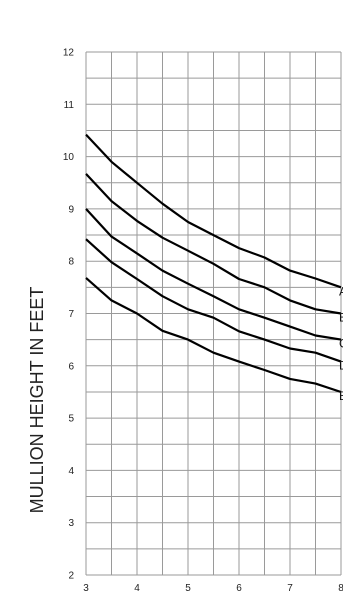 Image resolution: width=343 pixels, height=602 pixels. Describe the element at coordinates (341, 366) in the screenshot. I see `curve-label: D` at that location.